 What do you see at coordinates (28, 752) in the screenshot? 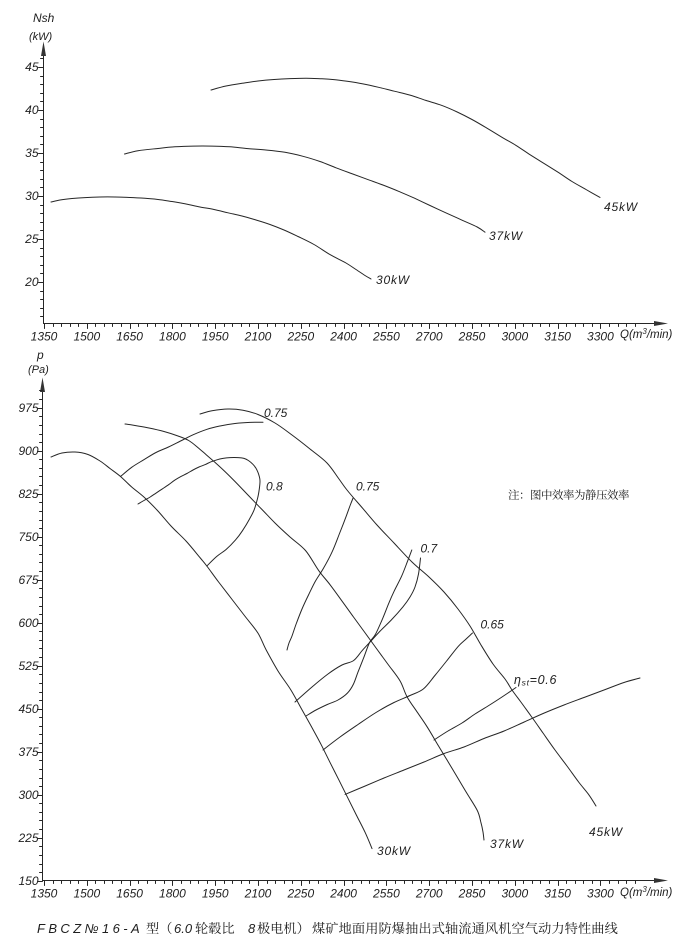
I see `svg-text: 375` at bounding box center [28, 752].